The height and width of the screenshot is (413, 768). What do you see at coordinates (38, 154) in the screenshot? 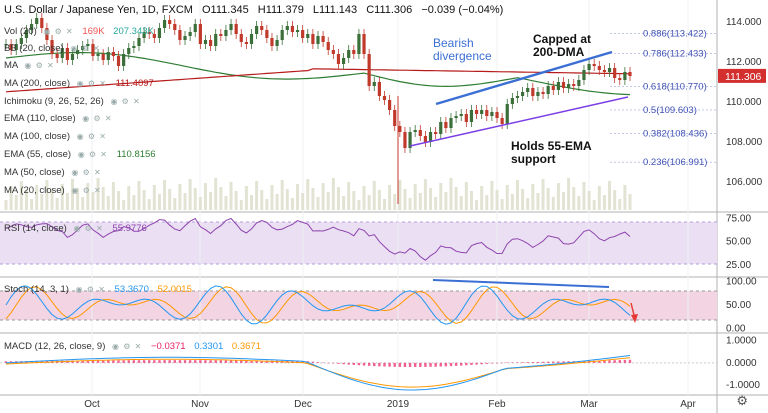
I see `legend-ema55-label: EMA (55, close)` at bounding box center [38, 154].